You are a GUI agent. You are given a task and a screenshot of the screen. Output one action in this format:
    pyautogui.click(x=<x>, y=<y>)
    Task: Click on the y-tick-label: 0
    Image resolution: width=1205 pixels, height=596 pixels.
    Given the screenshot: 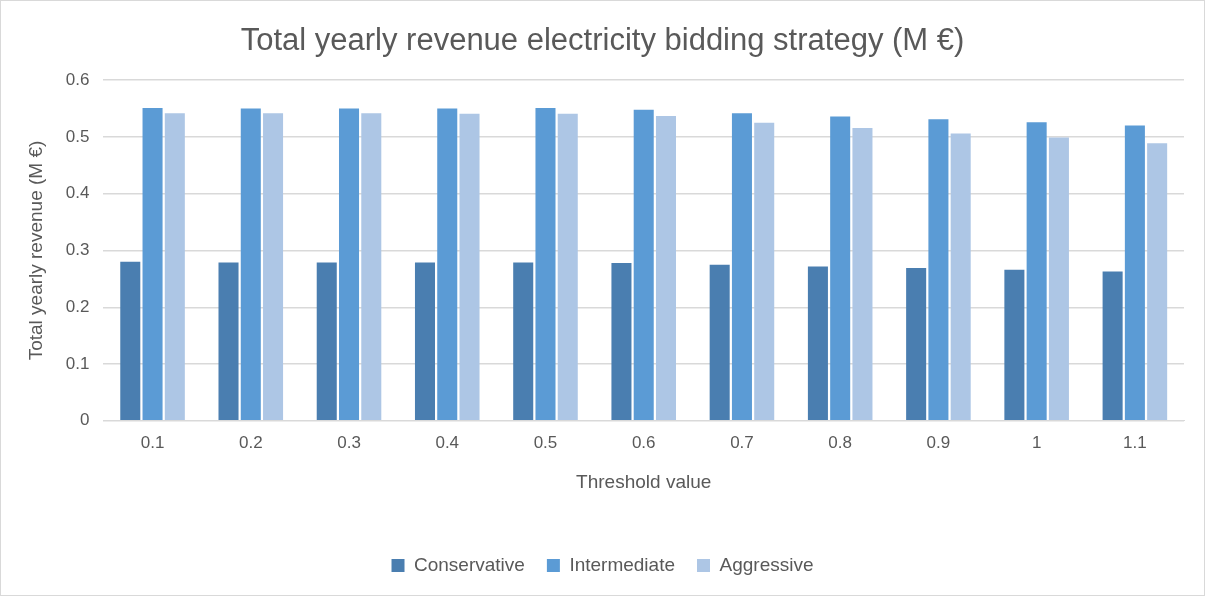 What is the action you would take?
    pyautogui.click(x=84, y=420)
    